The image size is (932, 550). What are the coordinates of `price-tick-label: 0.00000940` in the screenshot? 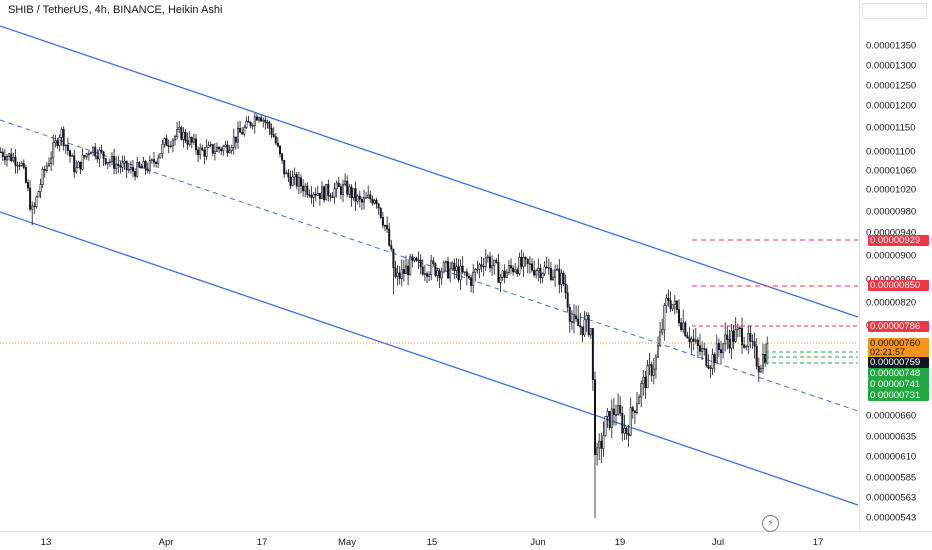 It's located at (891, 233).